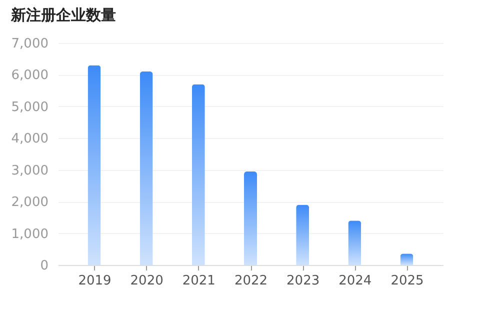 This screenshot has width=477, height=315. I want to click on y-tick-label: 5,000, so click(29, 107).